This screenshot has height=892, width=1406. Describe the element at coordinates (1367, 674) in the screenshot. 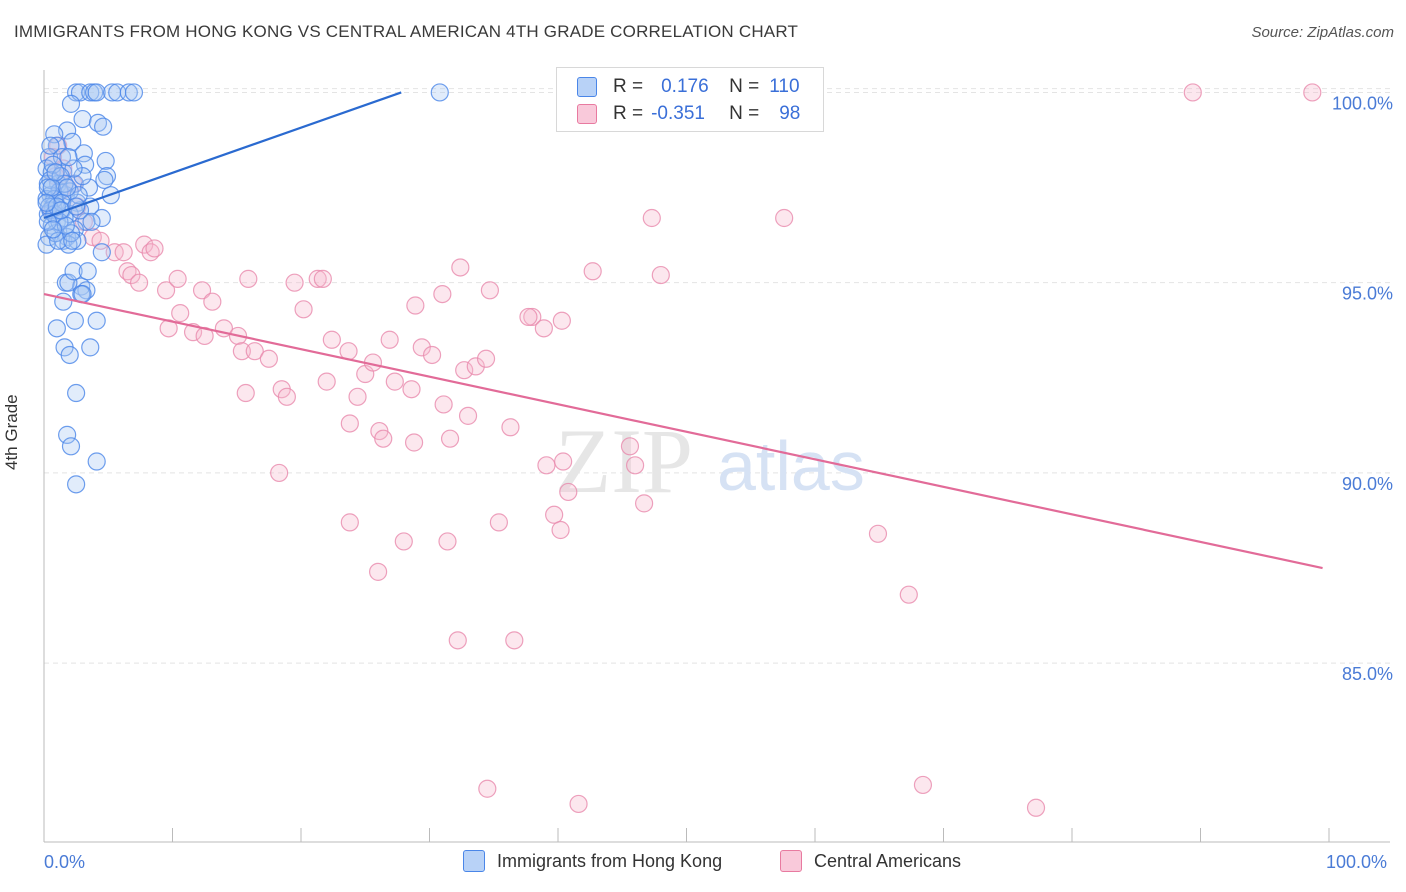

I see `y-tick-label: 85.0%` at that location.